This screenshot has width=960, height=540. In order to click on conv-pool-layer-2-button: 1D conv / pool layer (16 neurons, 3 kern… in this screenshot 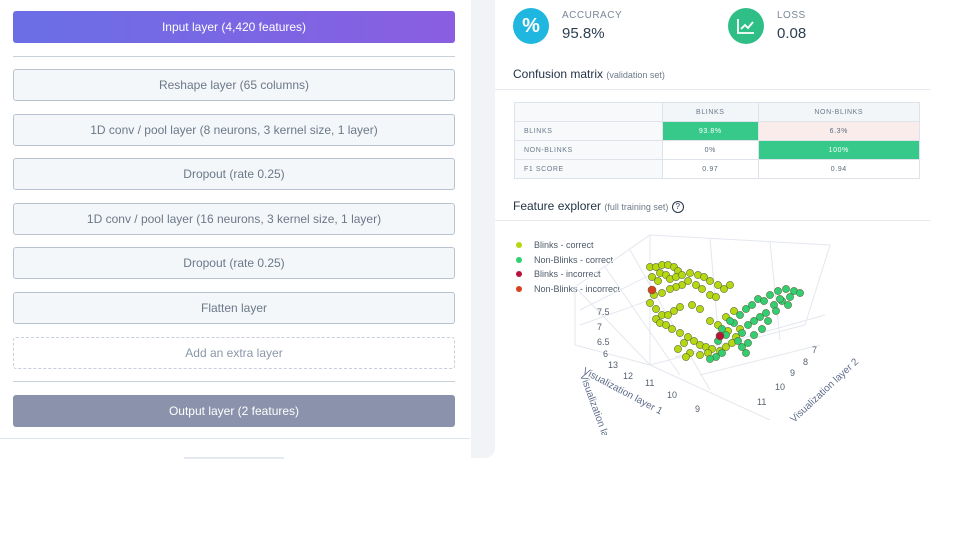, I will do `click(234, 219)`.